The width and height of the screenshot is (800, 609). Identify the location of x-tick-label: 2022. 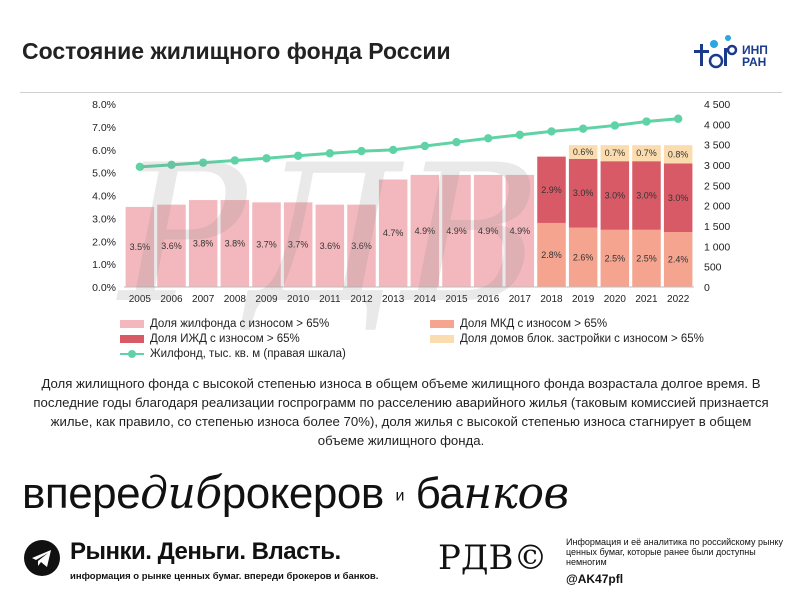
(678, 299).